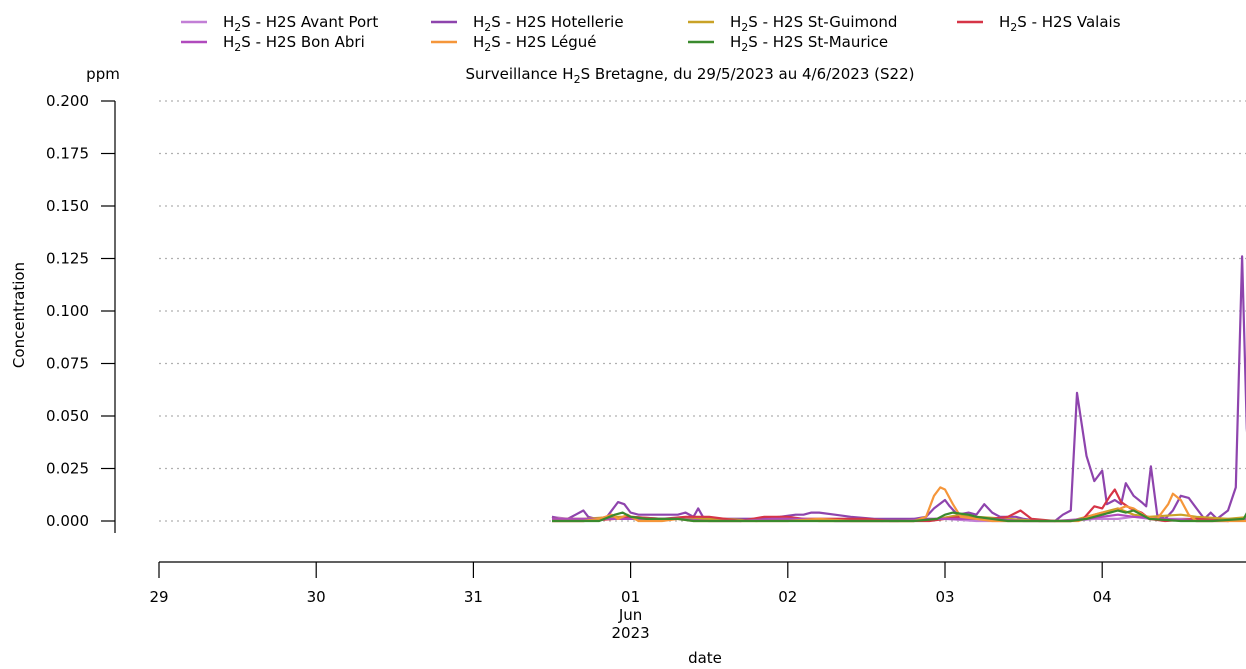 The width and height of the screenshot is (1246, 669). What do you see at coordinates (630, 615) in the screenshot?
I see `x-tick-month-label: Jun` at bounding box center [630, 615].